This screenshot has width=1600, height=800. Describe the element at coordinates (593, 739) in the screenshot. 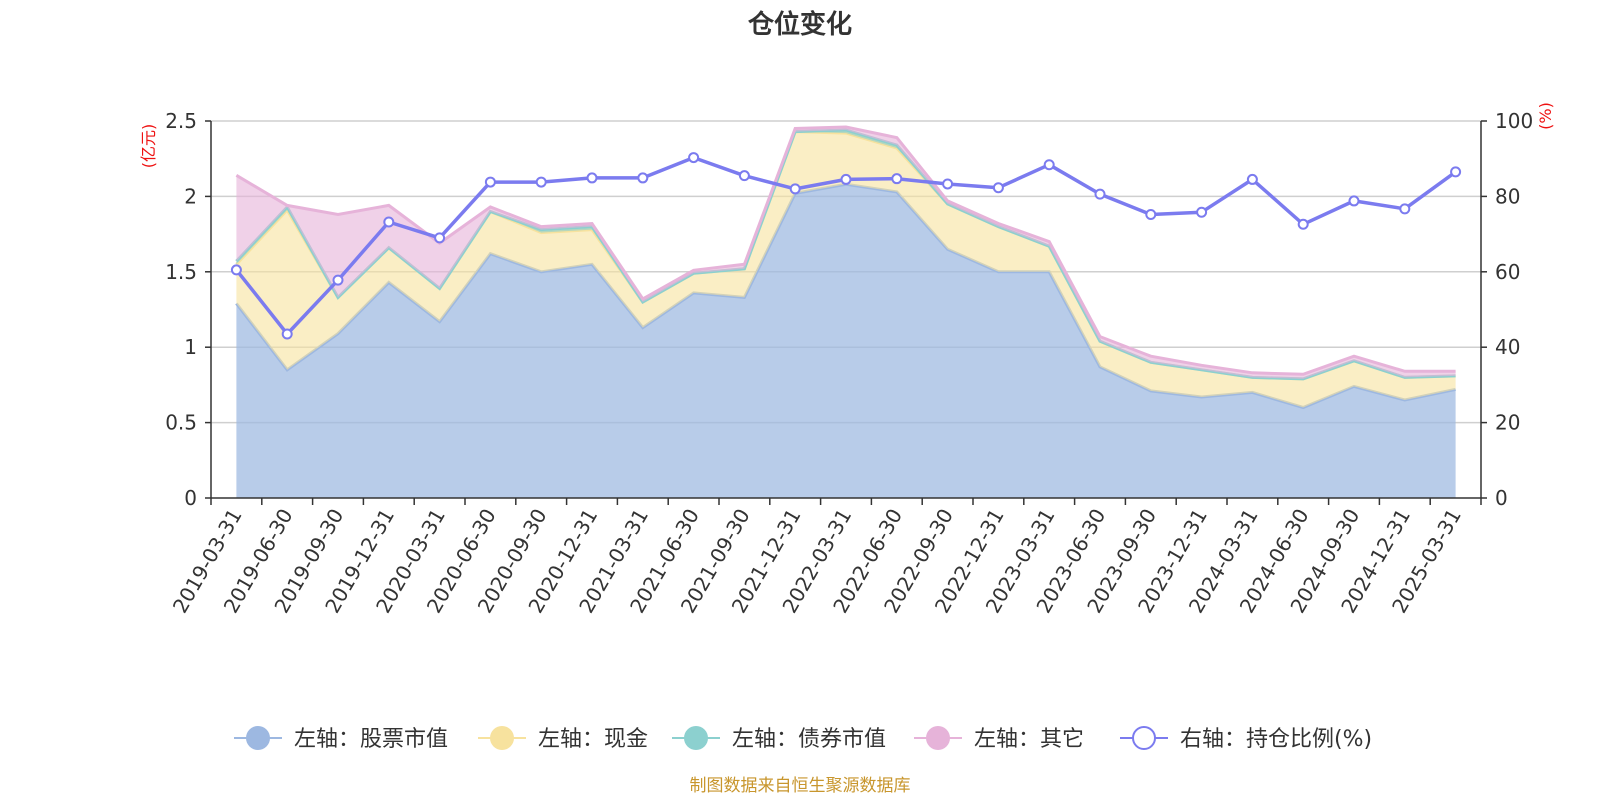

I see `legend-label: 左轴：现金` at that location.